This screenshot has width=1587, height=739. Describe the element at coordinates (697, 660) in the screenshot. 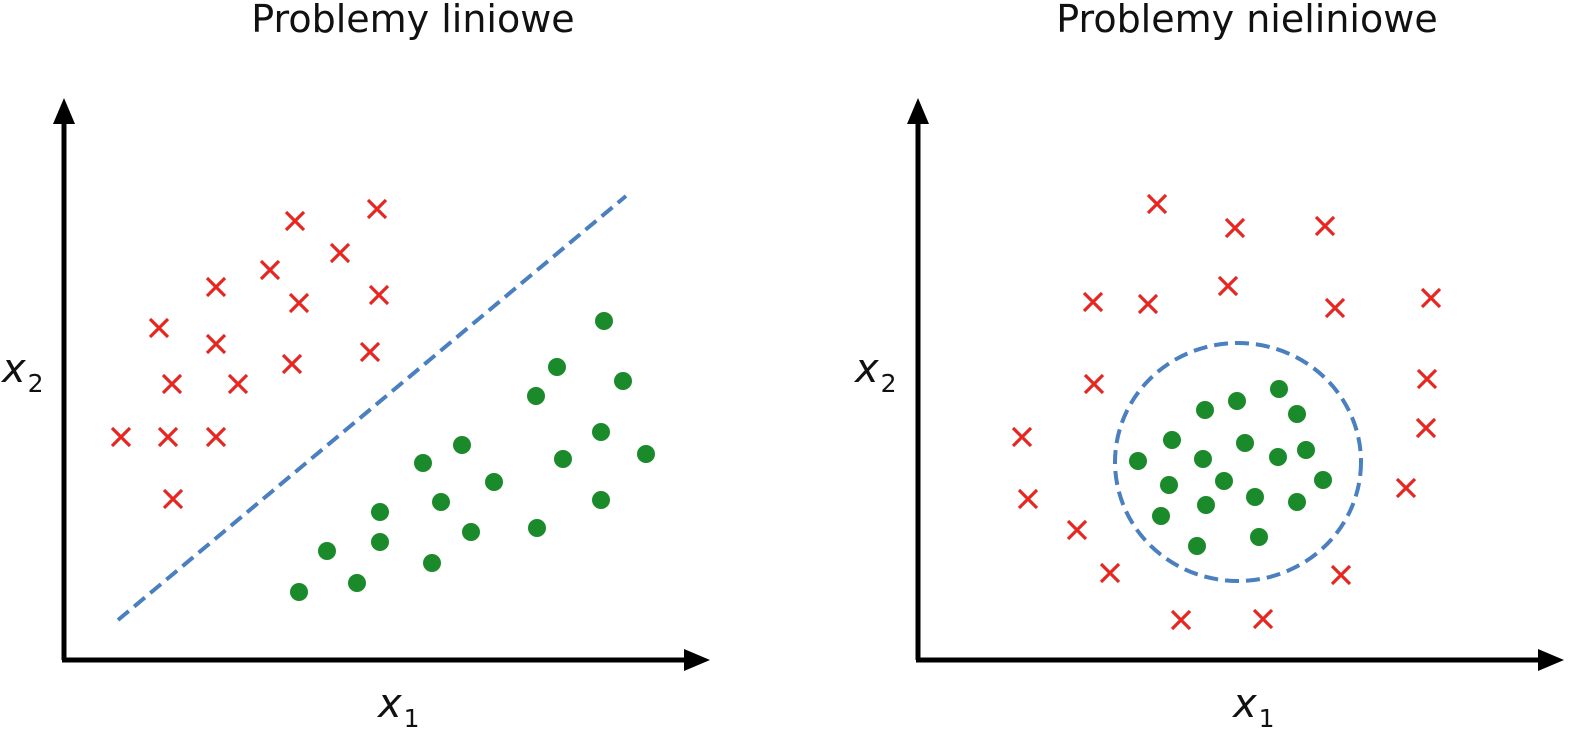

I see `linear-x-axis-arrow` at that location.